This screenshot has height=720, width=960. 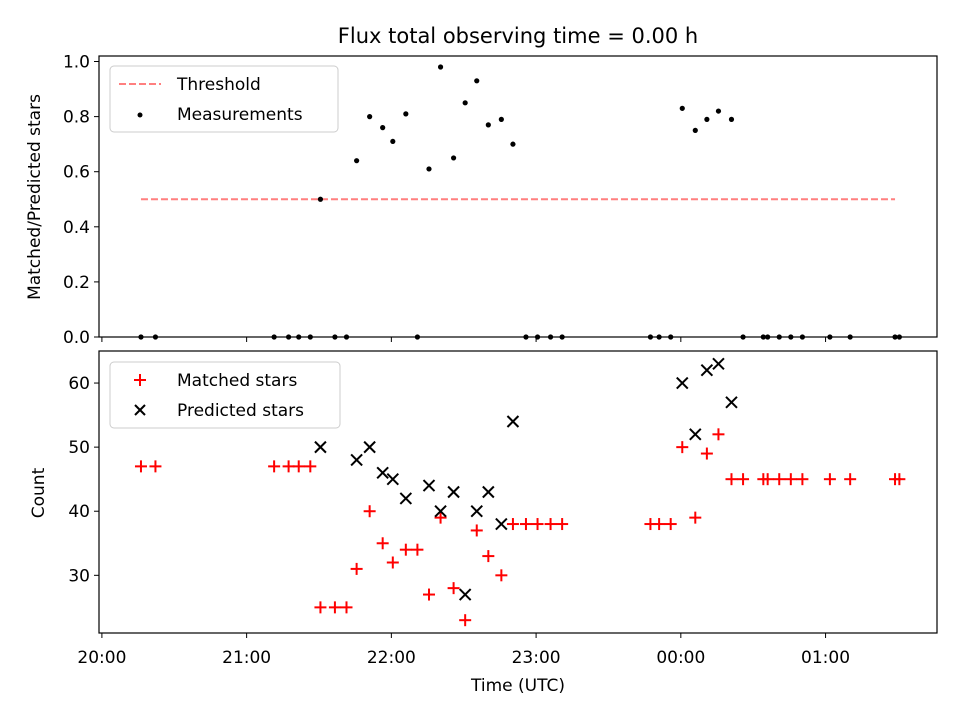 I want to click on x-tick-label: 21:00, so click(x=246, y=658).